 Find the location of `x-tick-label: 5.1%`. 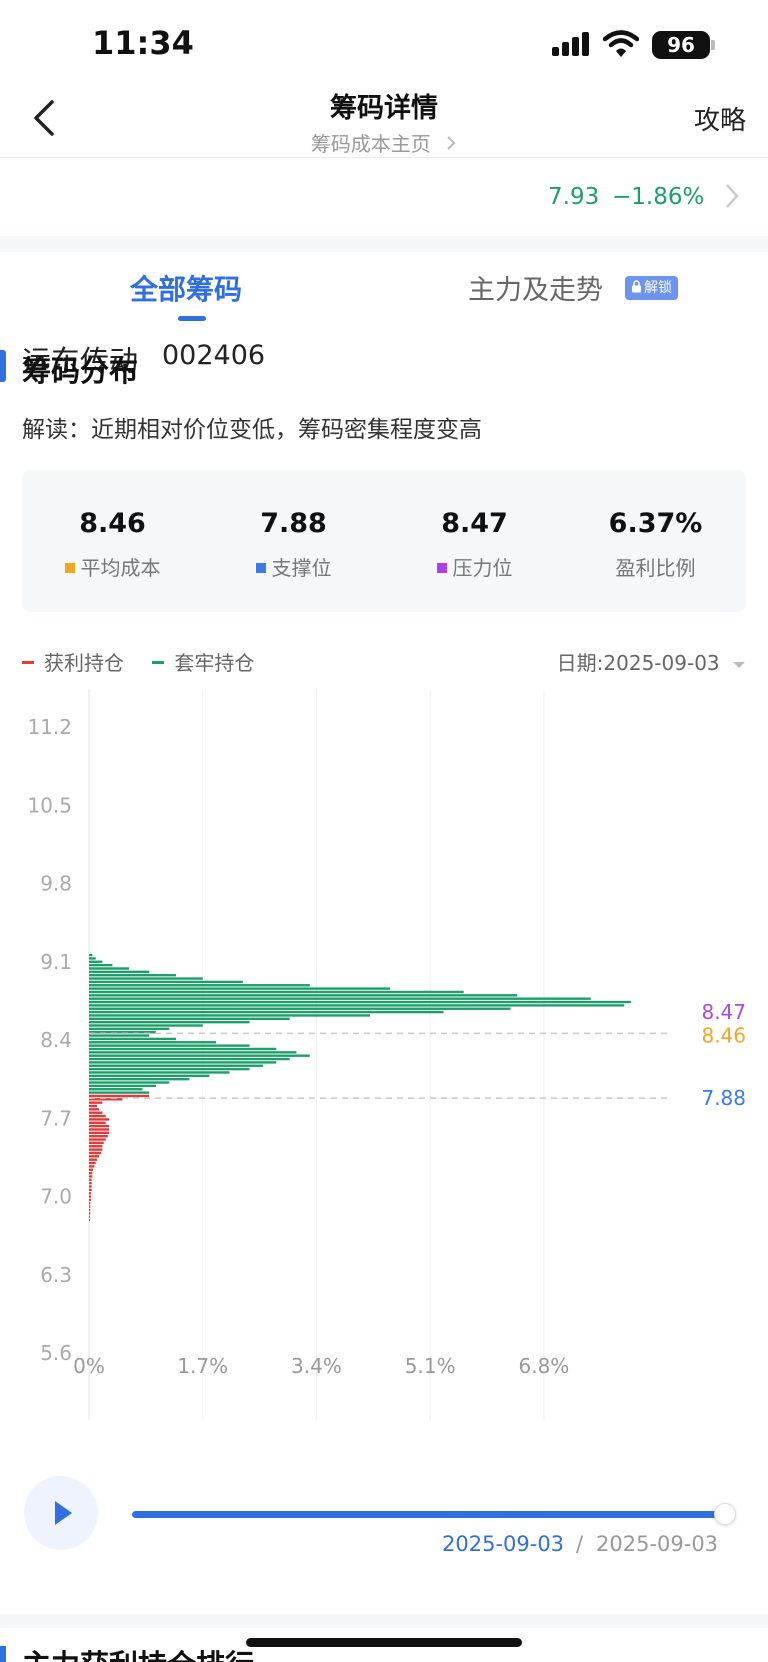

x-tick-label: 5.1% is located at coordinates (430, 1366).